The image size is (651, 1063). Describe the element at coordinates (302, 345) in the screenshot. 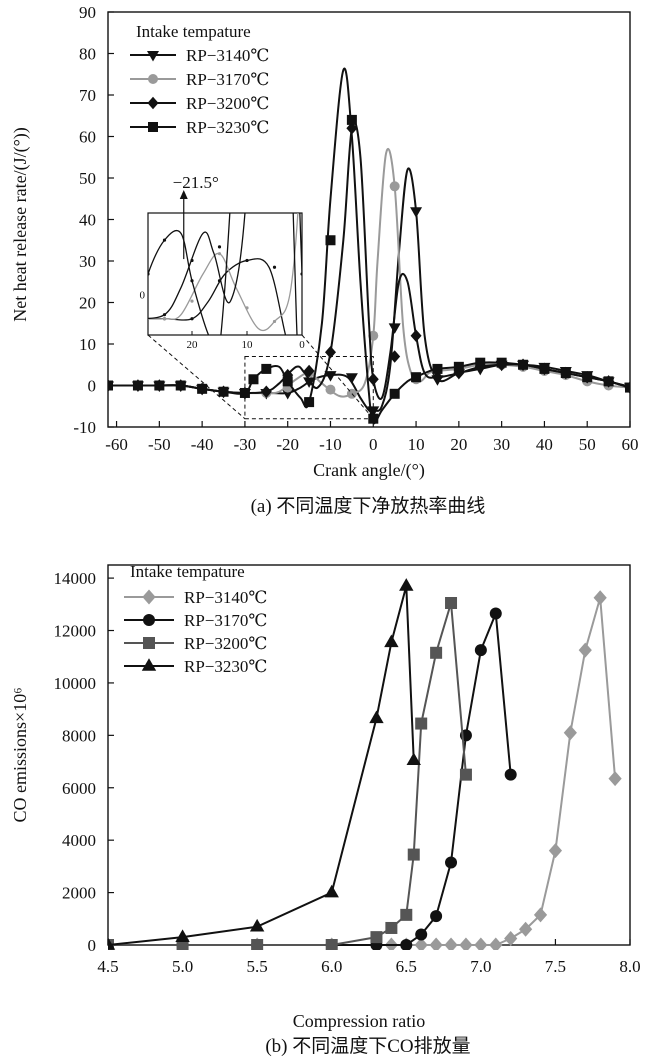

I see `inset-x-tick-label: 0` at that location.